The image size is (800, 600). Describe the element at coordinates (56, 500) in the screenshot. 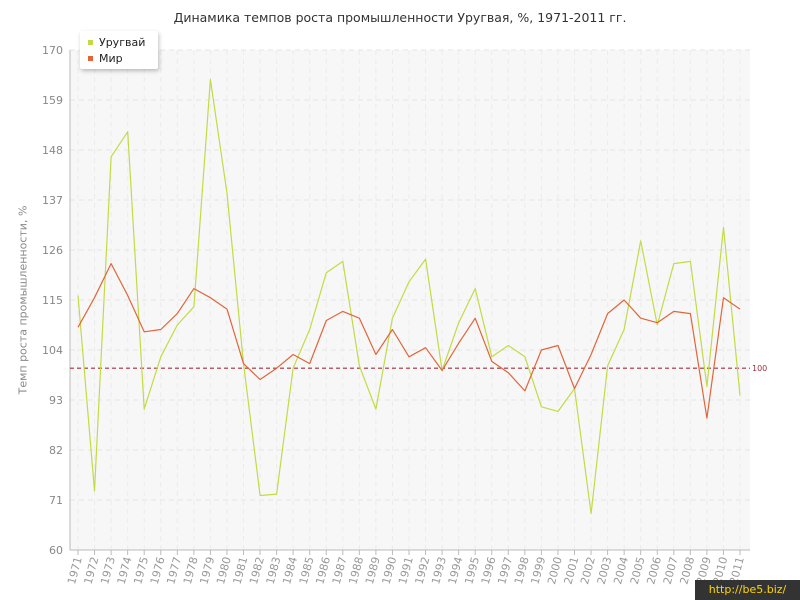

I see `y-tick-label: 71` at that location.